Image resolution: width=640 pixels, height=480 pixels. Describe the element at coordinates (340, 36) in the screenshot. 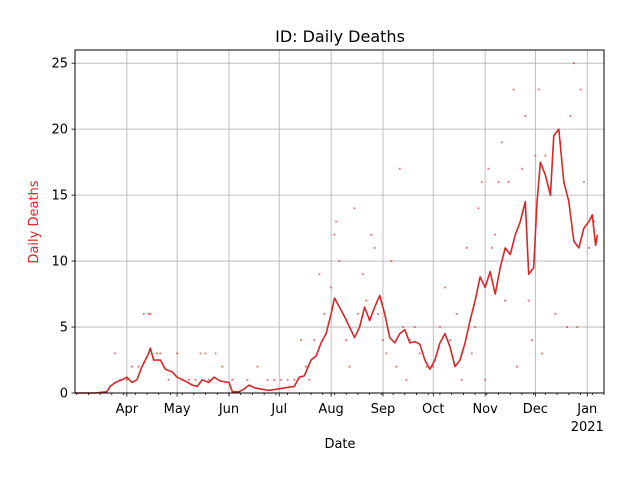

I see `chart-title: ID: Daily Deaths` at that location.